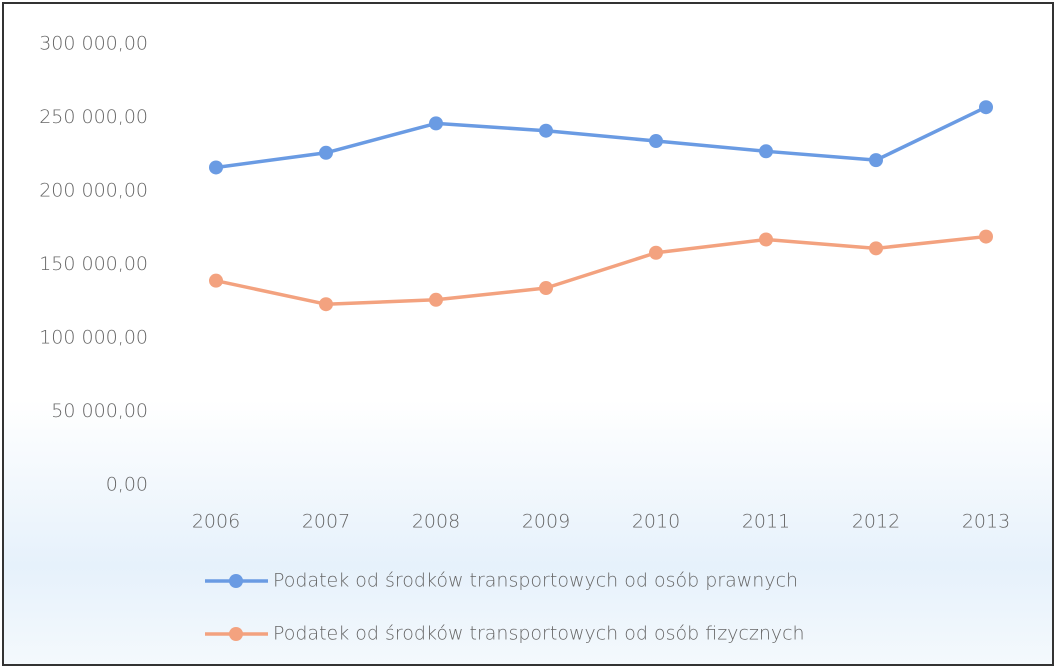  Describe the element at coordinates (326, 522) in the screenshot. I see `x-tick-label: 2007` at that location.